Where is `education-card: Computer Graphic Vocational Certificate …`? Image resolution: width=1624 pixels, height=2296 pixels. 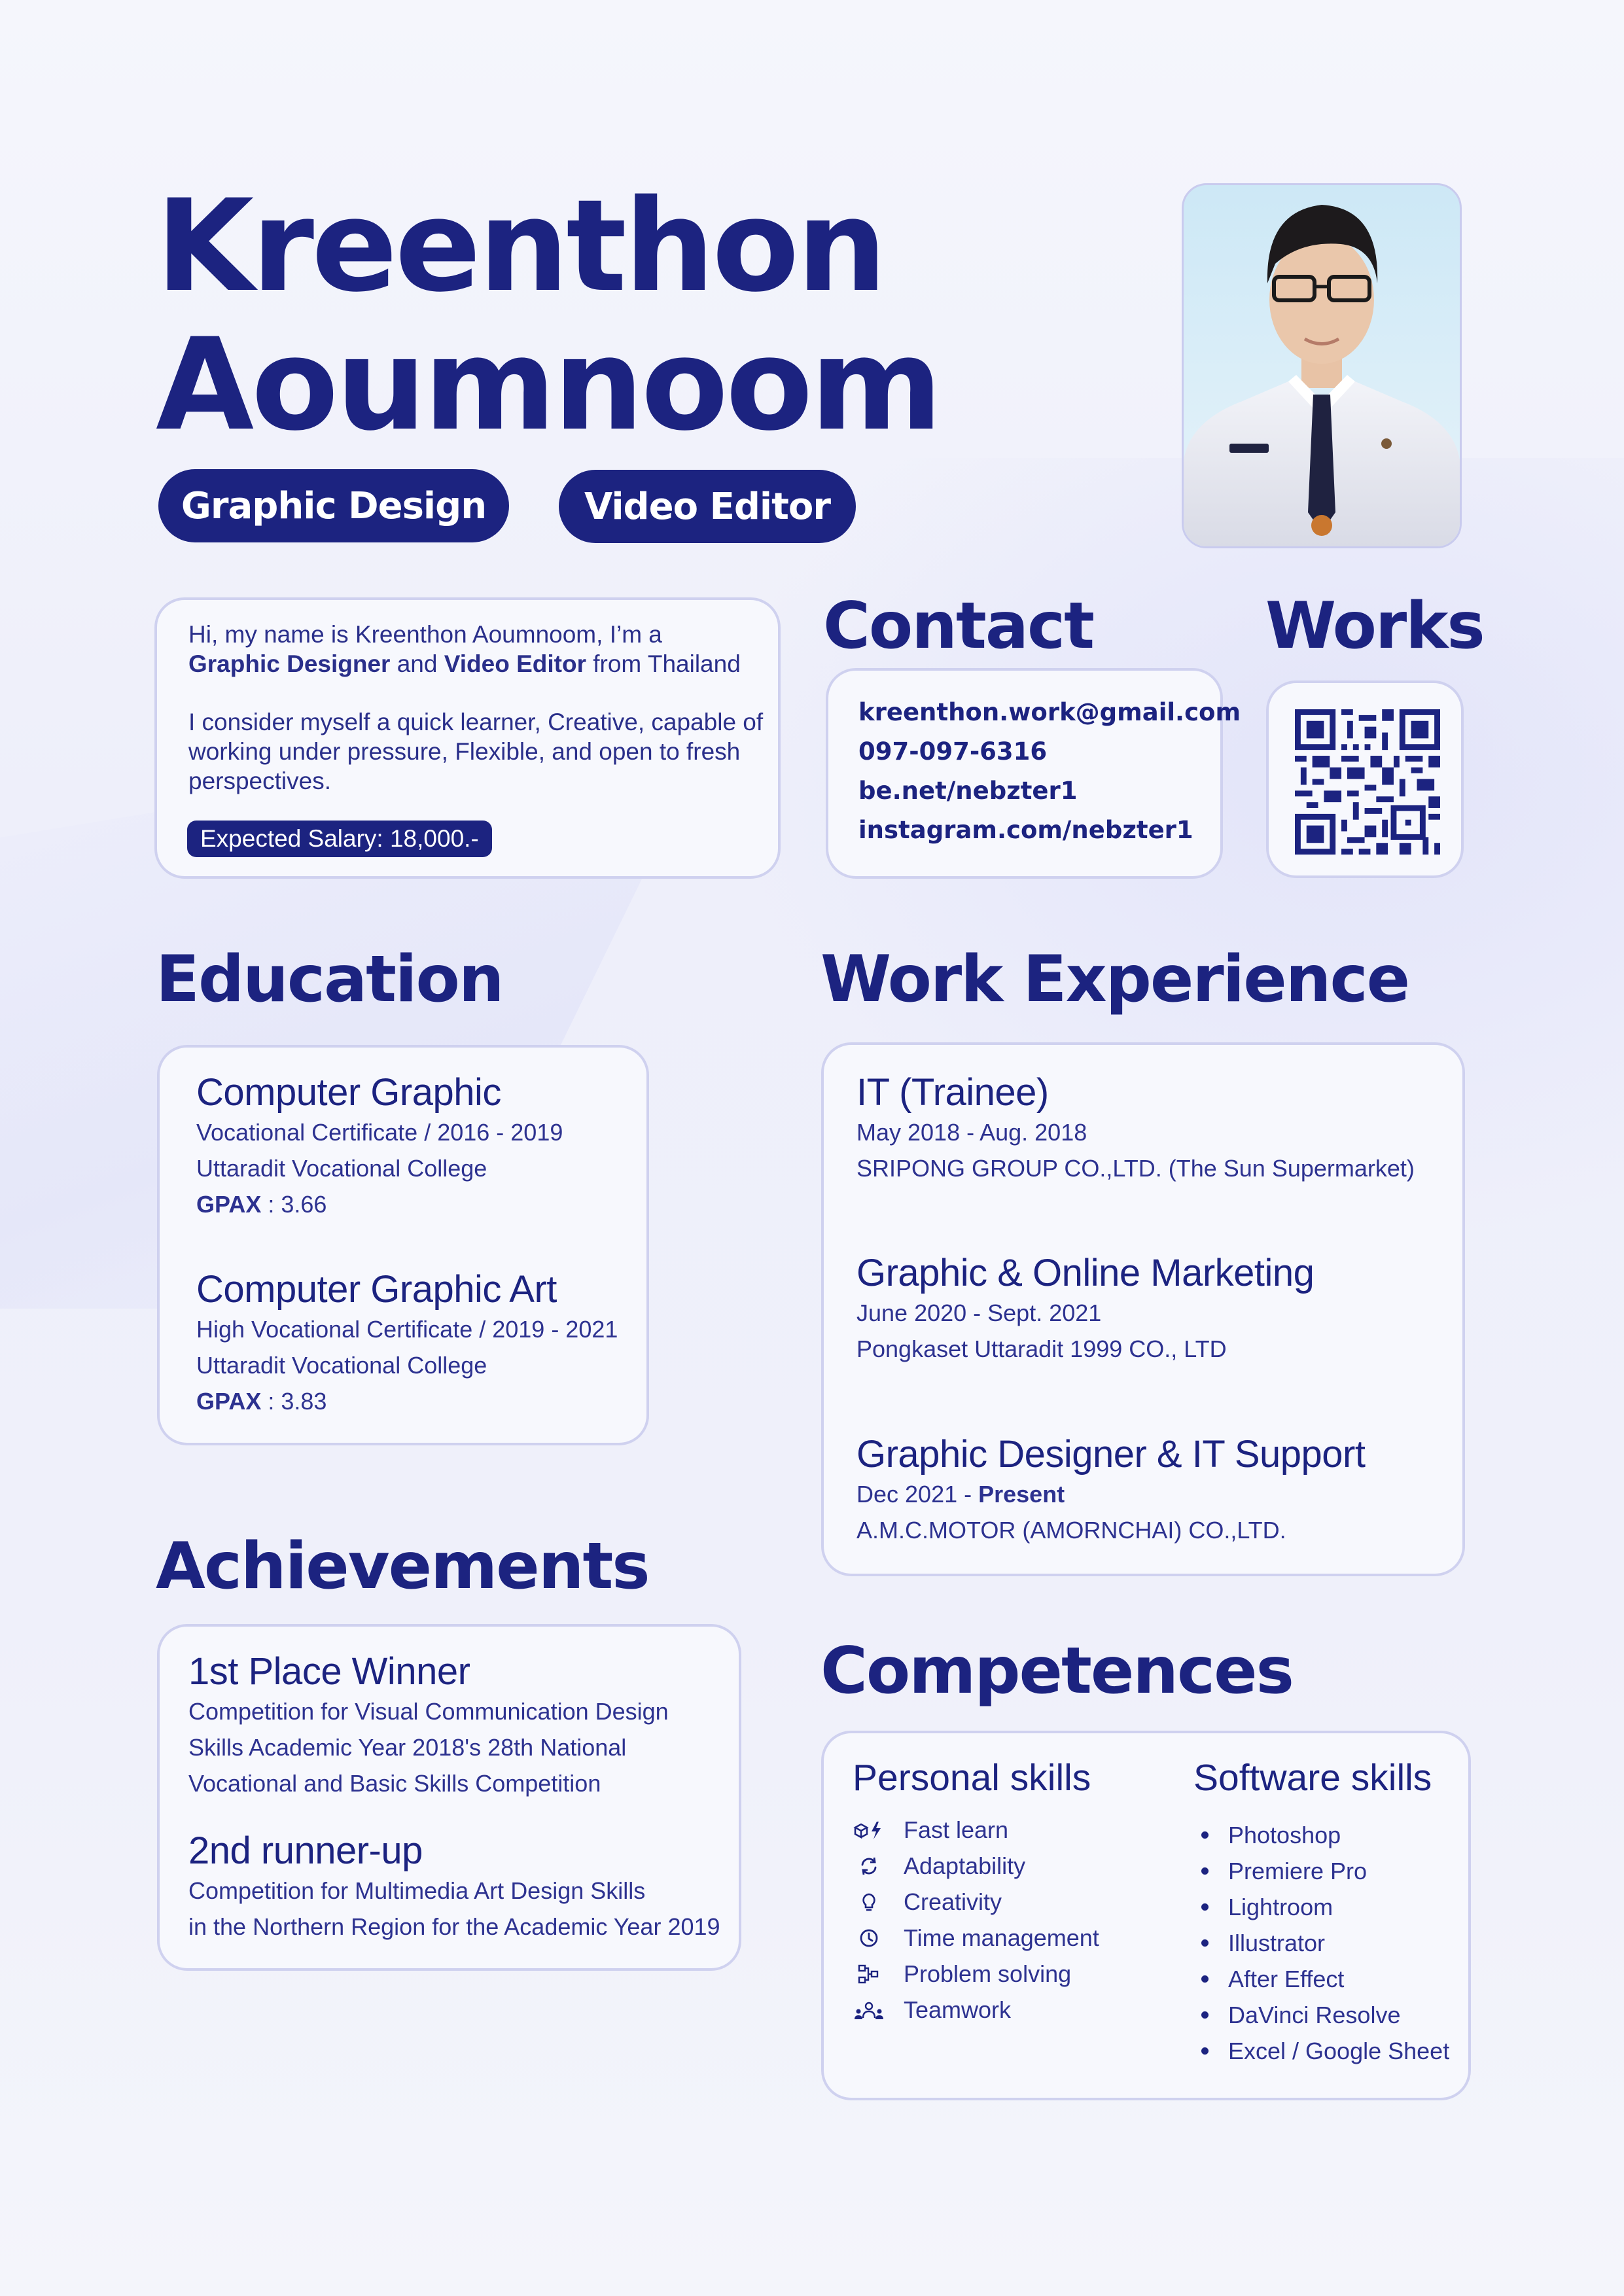
education-card: Computer Graphic Vocational Certificate … is located at coordinates (403, 1245).